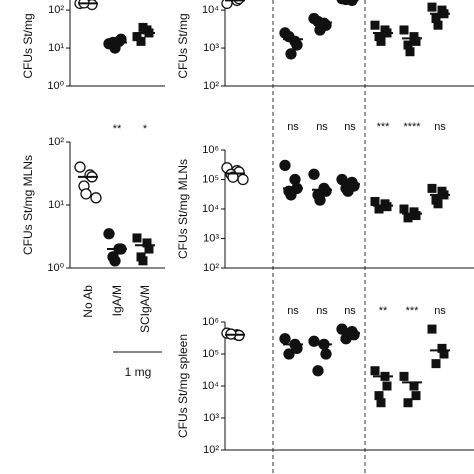  What do you see at coordinates (117, 300) in the screenshot?
I see `x-tick-label: IgA/M` at bounding box center [117, 300].